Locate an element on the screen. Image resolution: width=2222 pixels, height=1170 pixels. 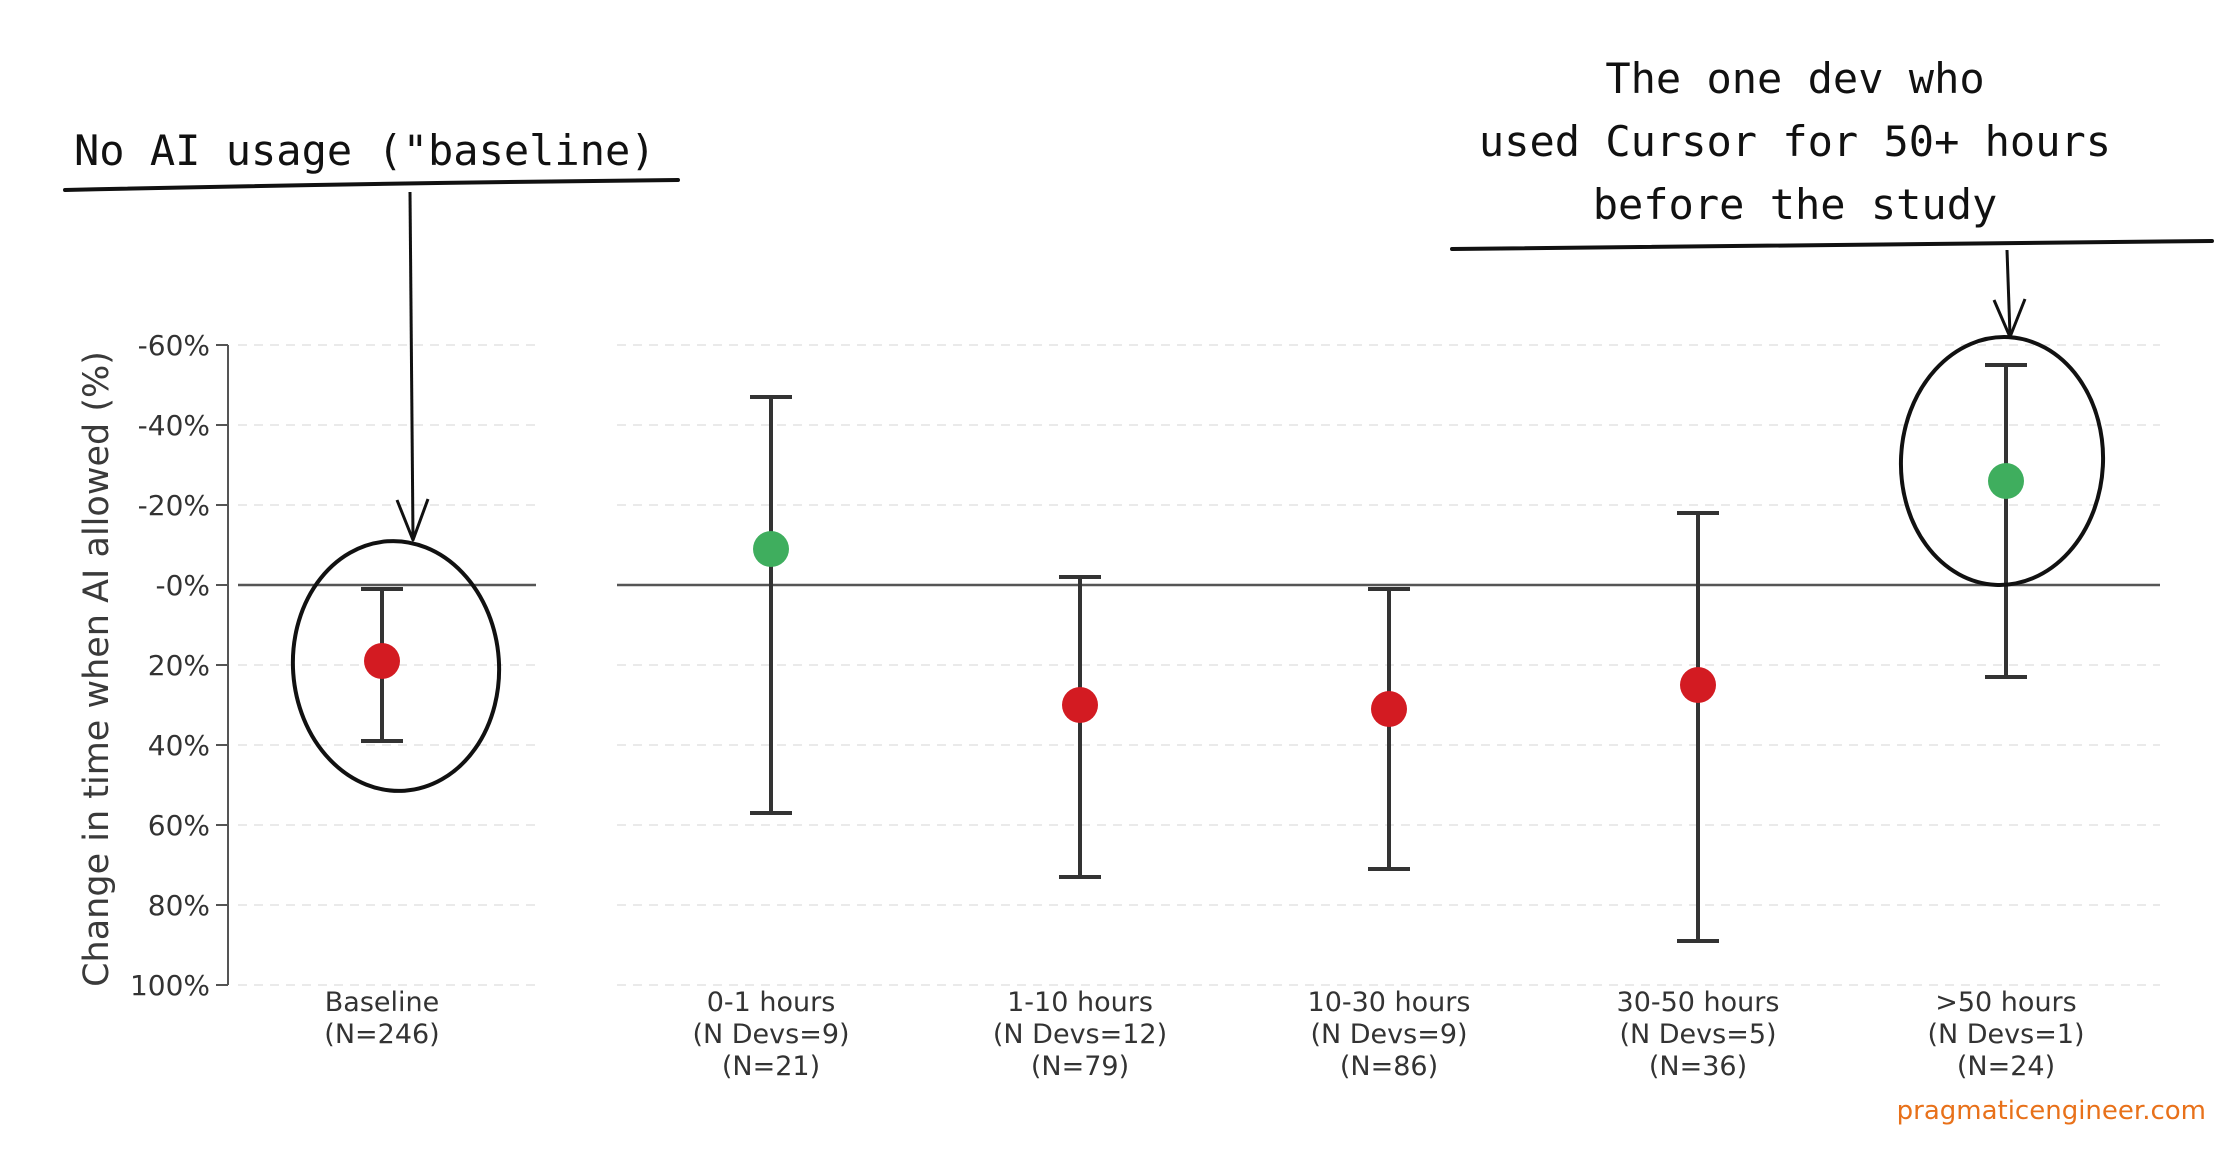
x-category-label: (N=21) is located at coordinates (771, 1066).